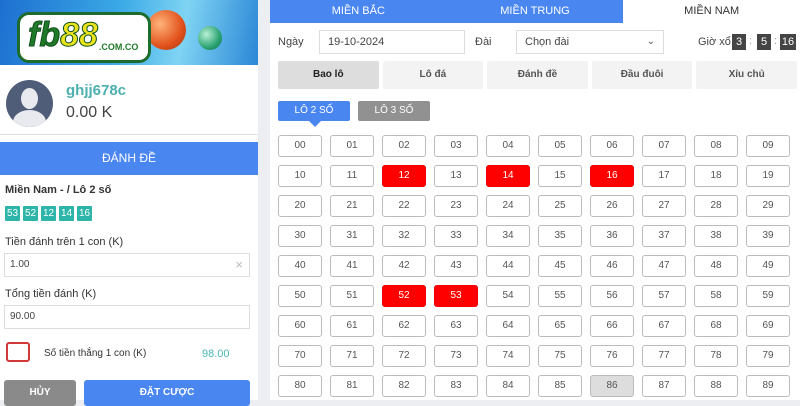 The width and height of the screenshot is (800, 406). Describe the element at coordinates (664, 266) in the screenshot. I see `number-cell: 47` at that location.